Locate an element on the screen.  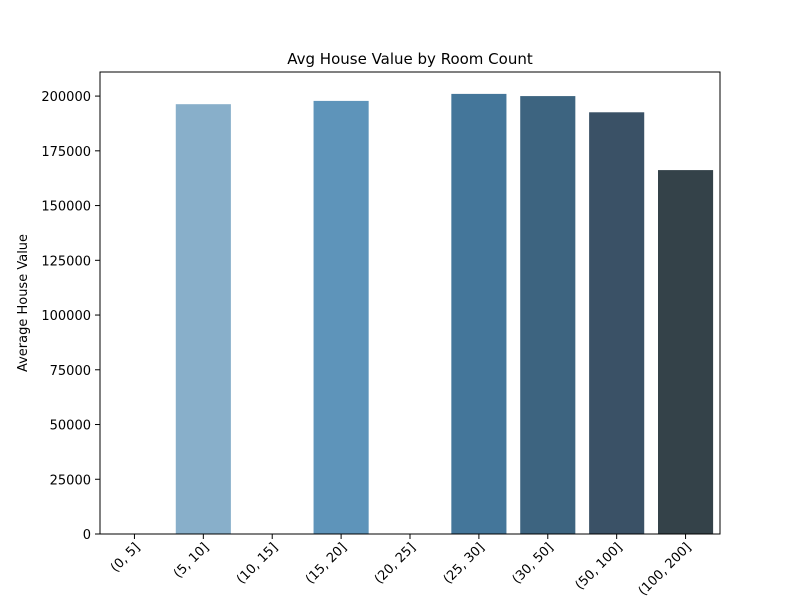
y-tick-label: 100000 is located at coordinates (66, 316).